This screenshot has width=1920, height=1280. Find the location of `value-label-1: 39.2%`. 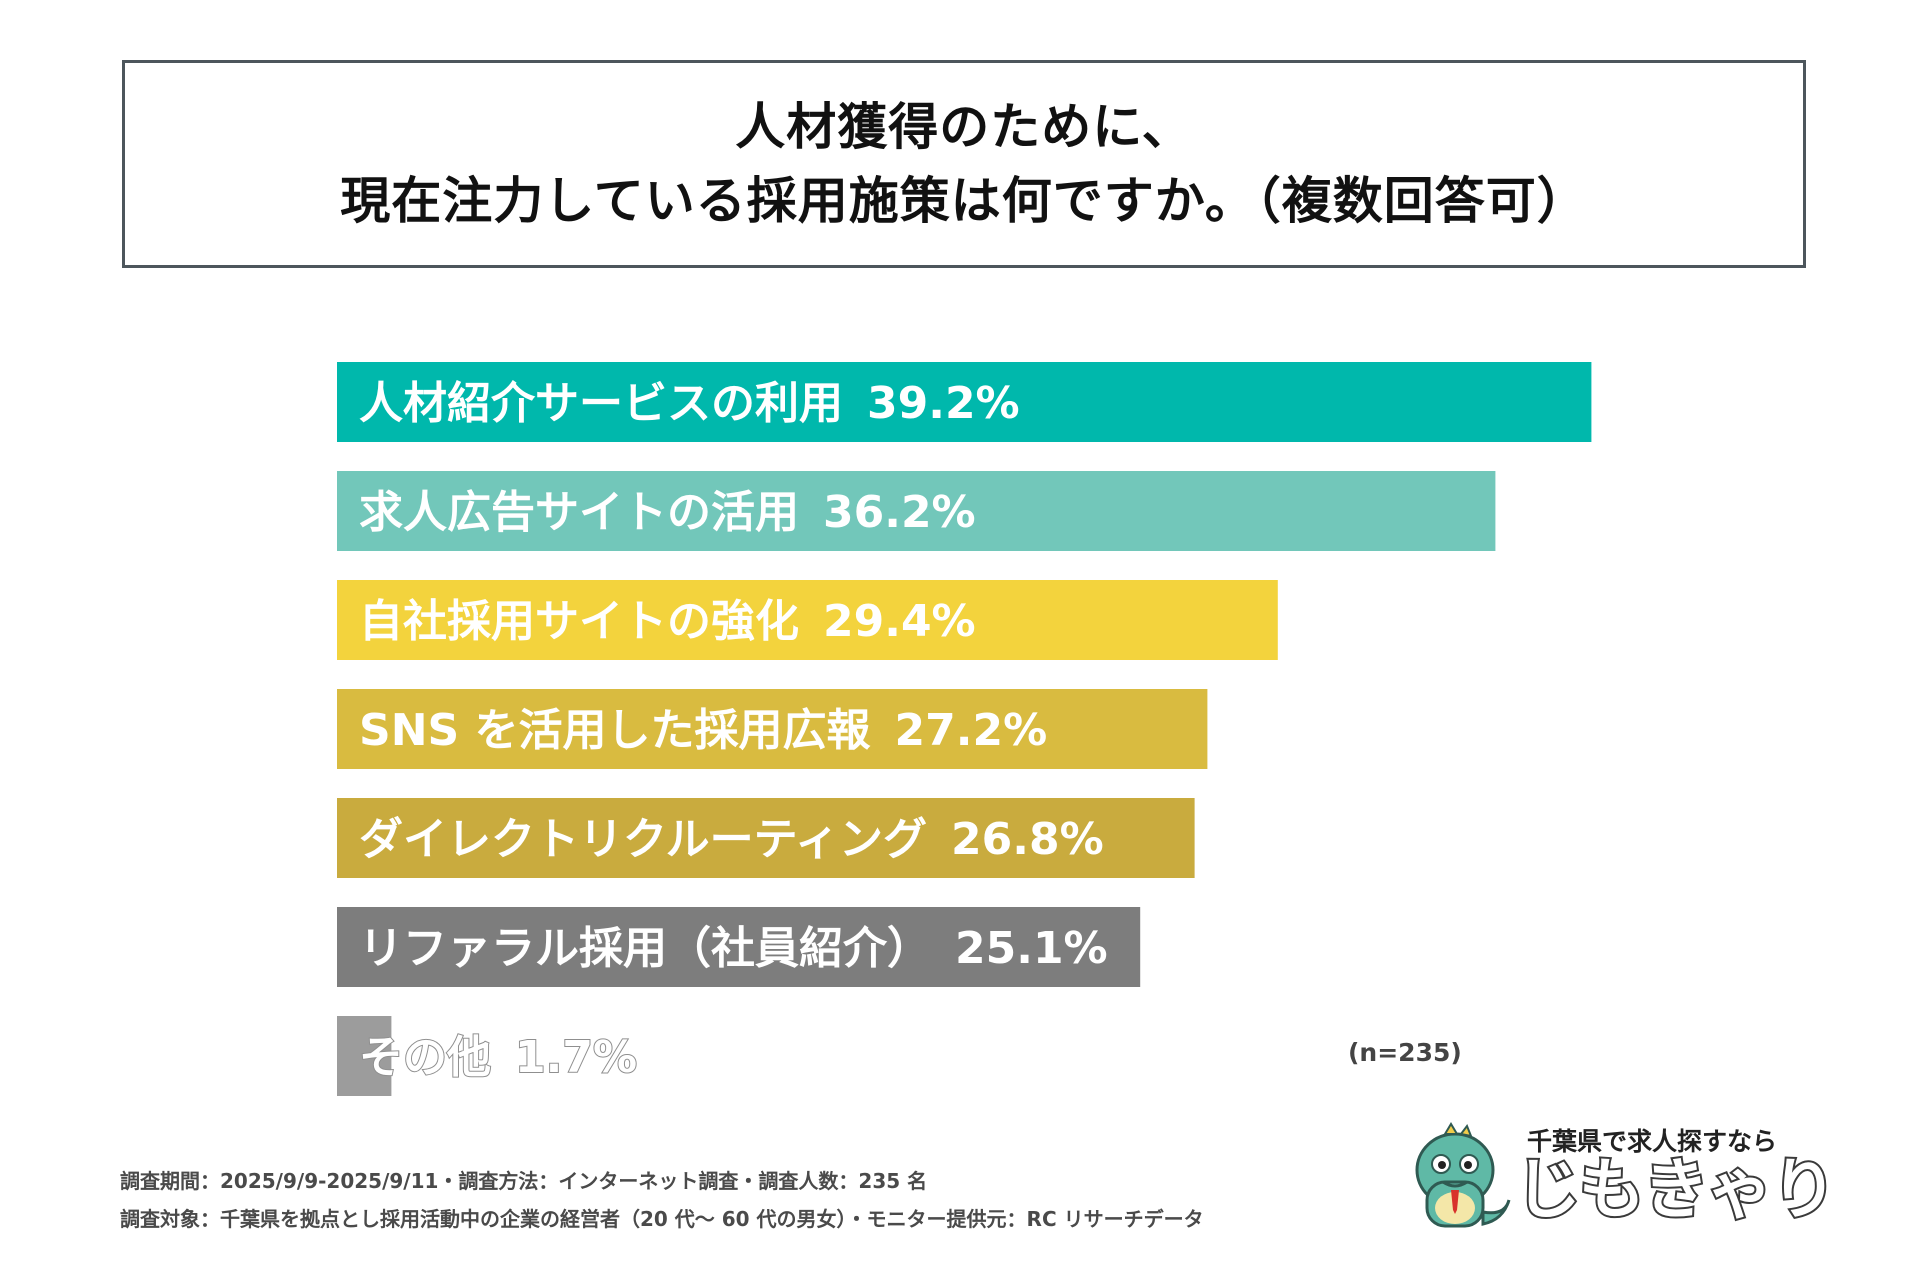

value-label-1: 39.2% is located at coordinates (943, 403).